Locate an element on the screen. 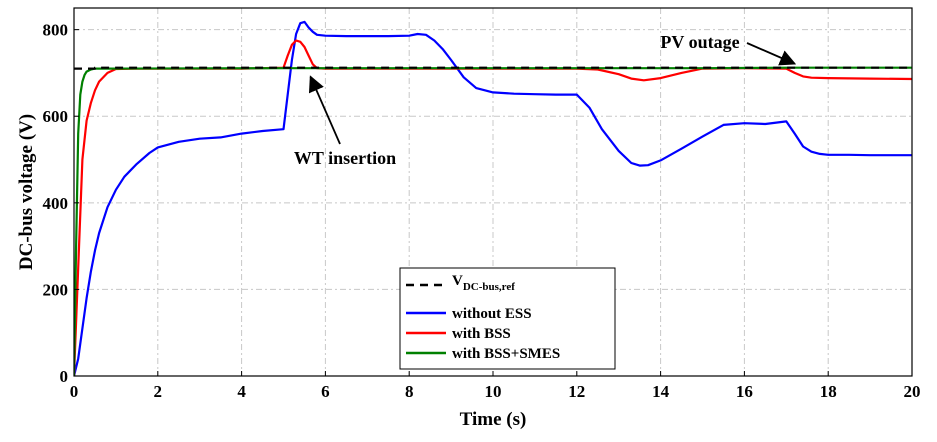  x-tick-label: 18 is located at coordinates (828, 391).